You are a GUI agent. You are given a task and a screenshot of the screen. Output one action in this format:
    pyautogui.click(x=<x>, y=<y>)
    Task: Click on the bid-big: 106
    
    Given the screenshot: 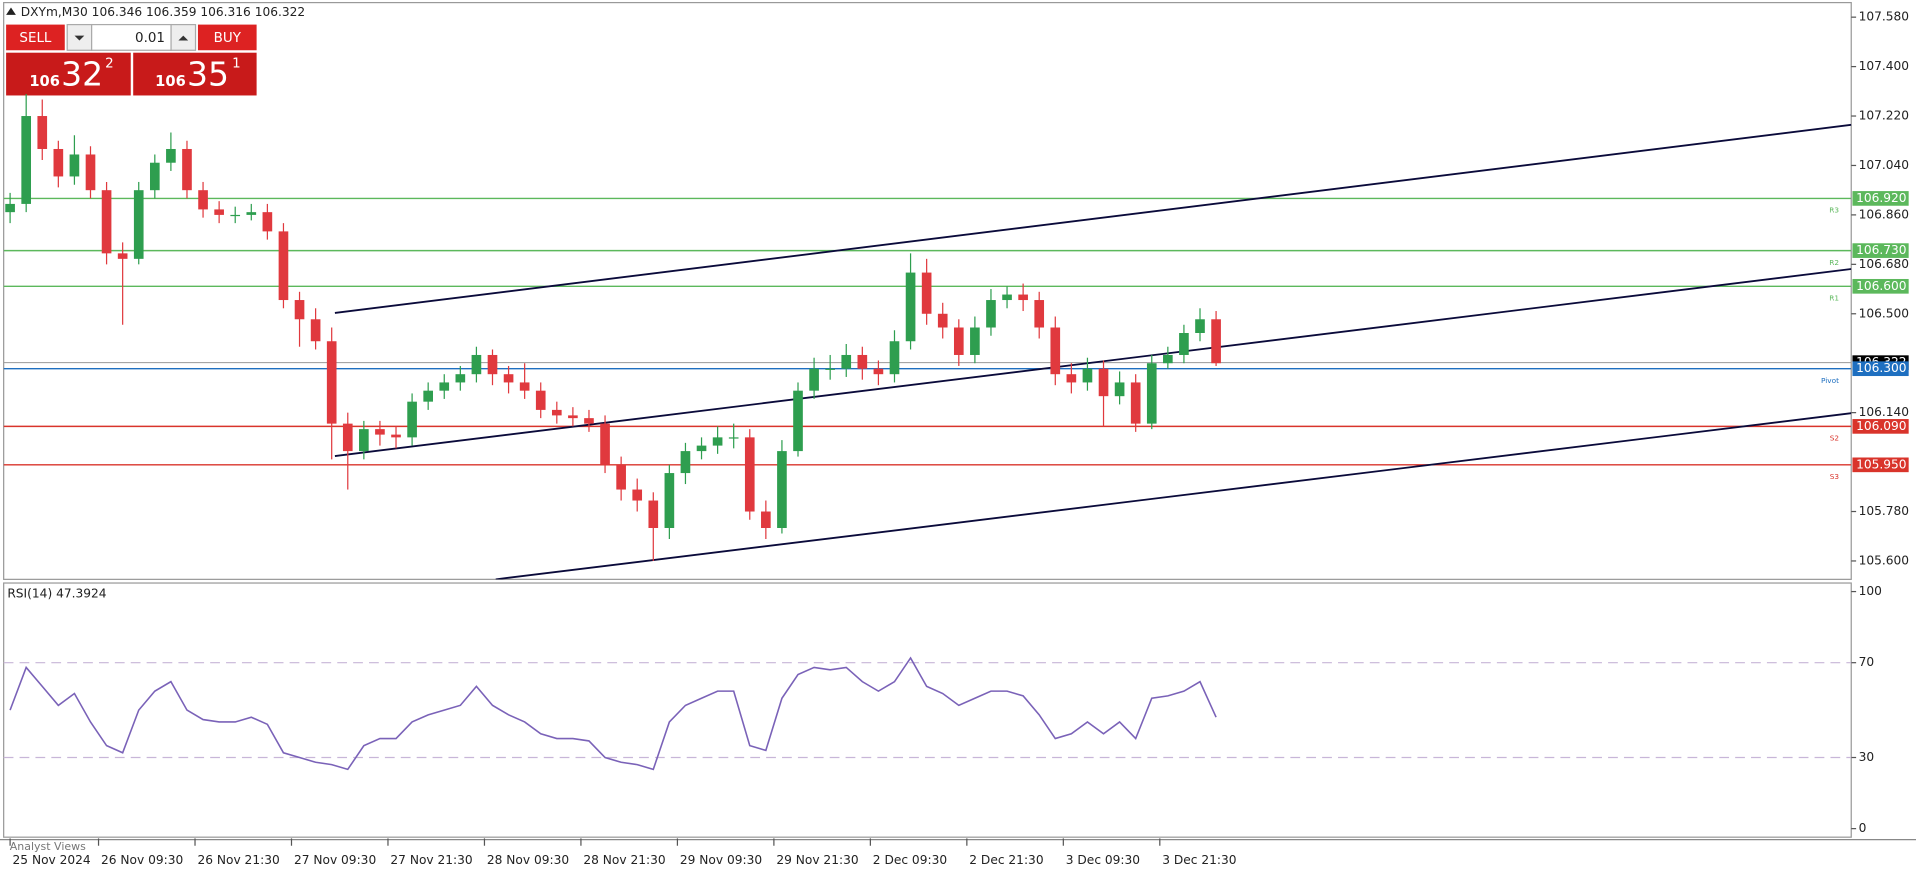 What is the action you would take?
    pyautogui.click(x=44, y=81)
    